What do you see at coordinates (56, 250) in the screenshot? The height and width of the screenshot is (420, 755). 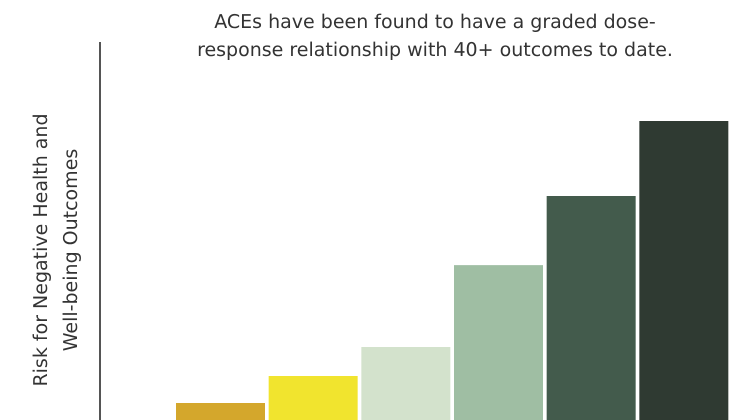 I see `y-axis-title: Risk for Negative Health and Well-being Outcomes` at bounding box center [56, 250].